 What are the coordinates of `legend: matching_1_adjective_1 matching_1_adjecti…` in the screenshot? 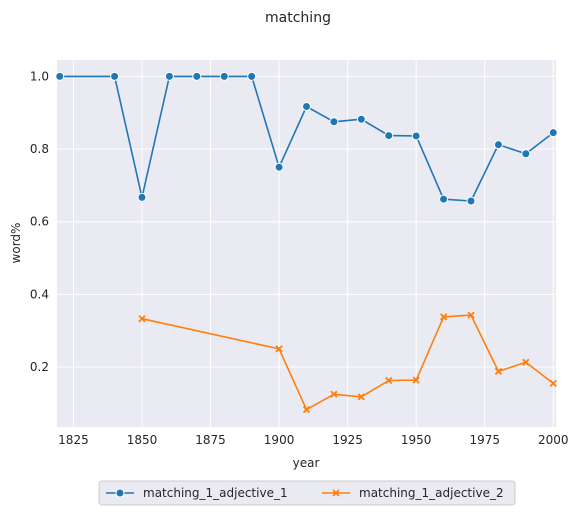 It's located at (307, 493).